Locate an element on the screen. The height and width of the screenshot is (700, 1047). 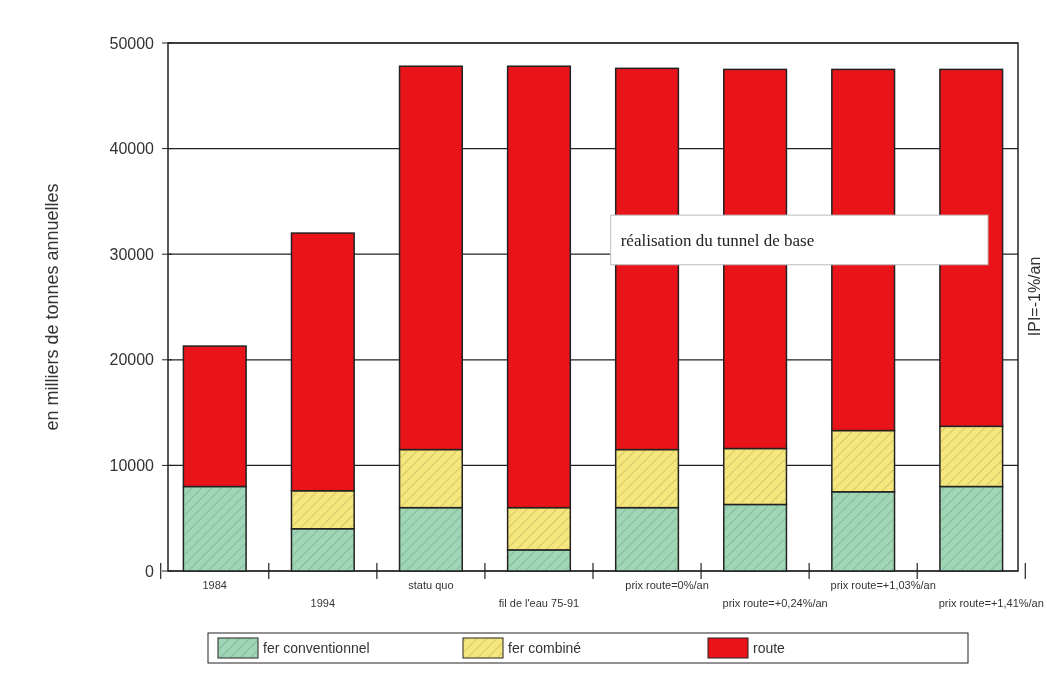
y-tick-label: 20000 is located at coordinates (132, 360).